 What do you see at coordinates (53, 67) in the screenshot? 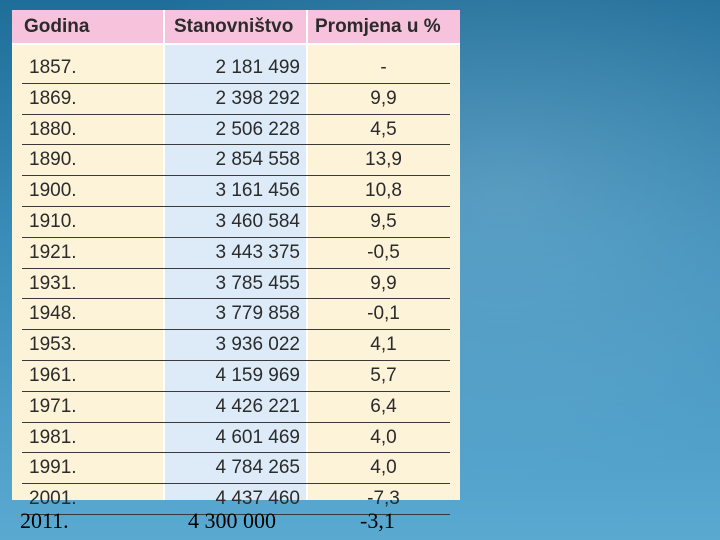
I see `cell-year: 1857.` at bounding box center [53, 67].